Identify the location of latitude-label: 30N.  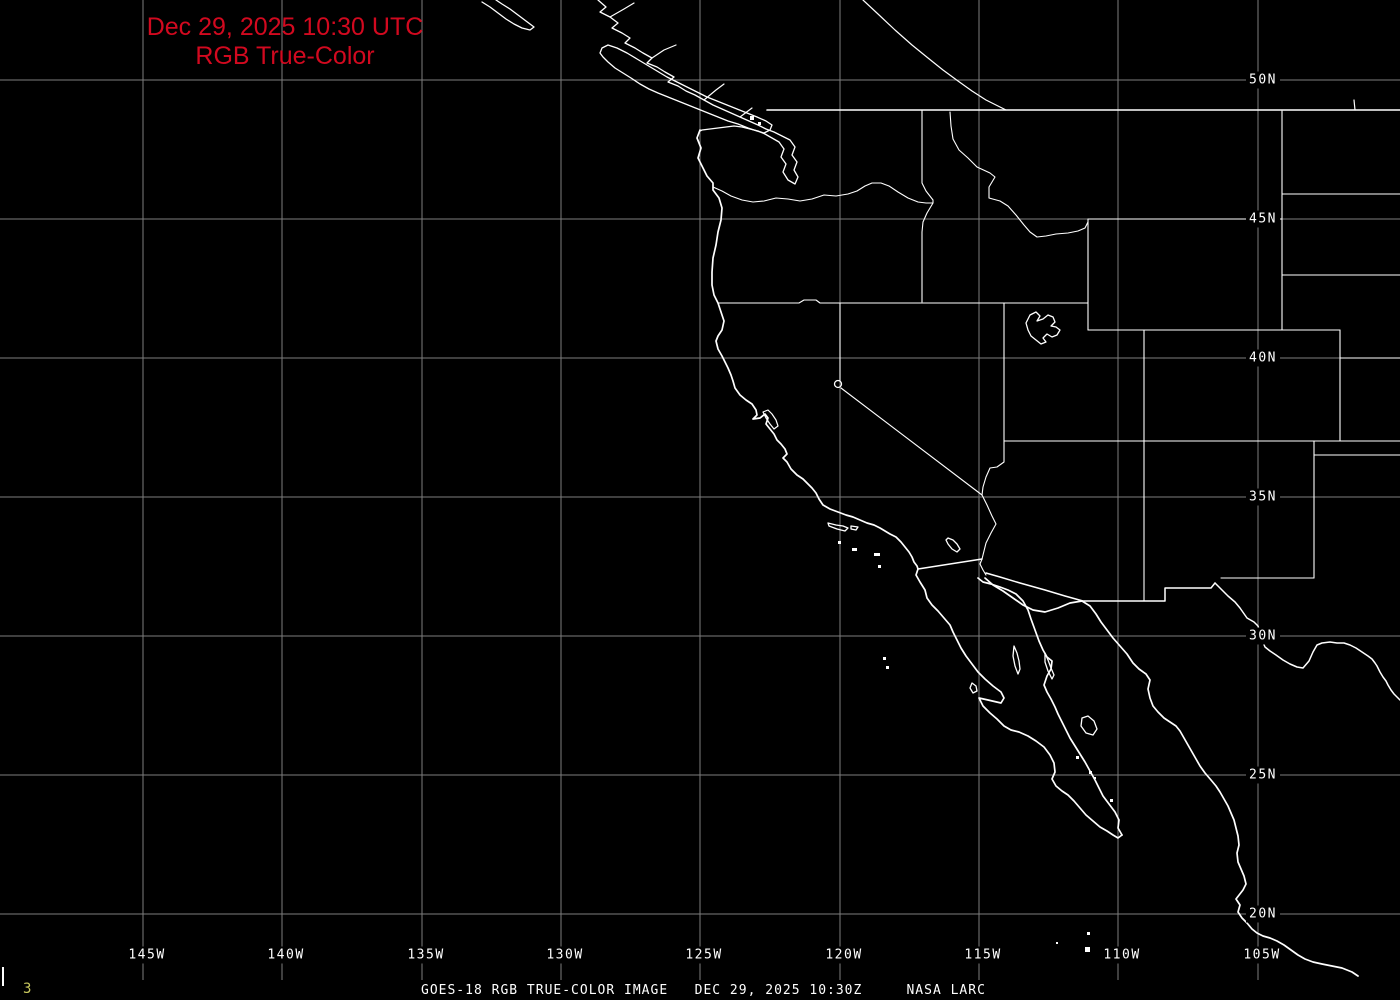
(1263, 636).